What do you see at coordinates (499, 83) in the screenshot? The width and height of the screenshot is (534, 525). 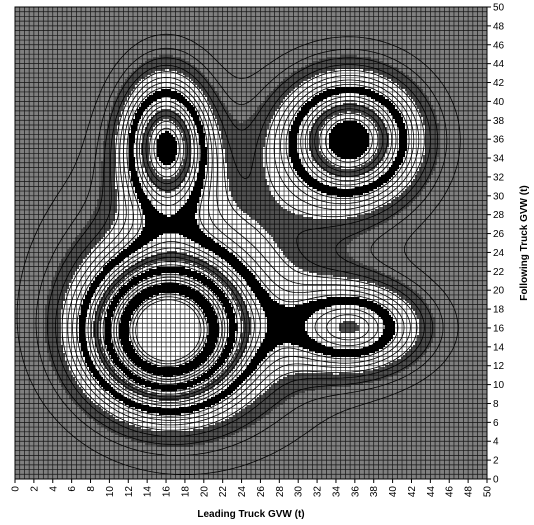 I see `y-tick-label: 42` at bounding box center [499, 83].